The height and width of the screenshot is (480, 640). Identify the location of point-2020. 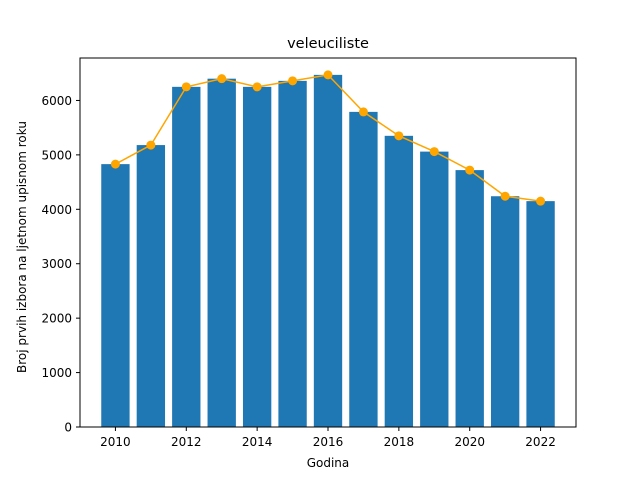
(470, 170).